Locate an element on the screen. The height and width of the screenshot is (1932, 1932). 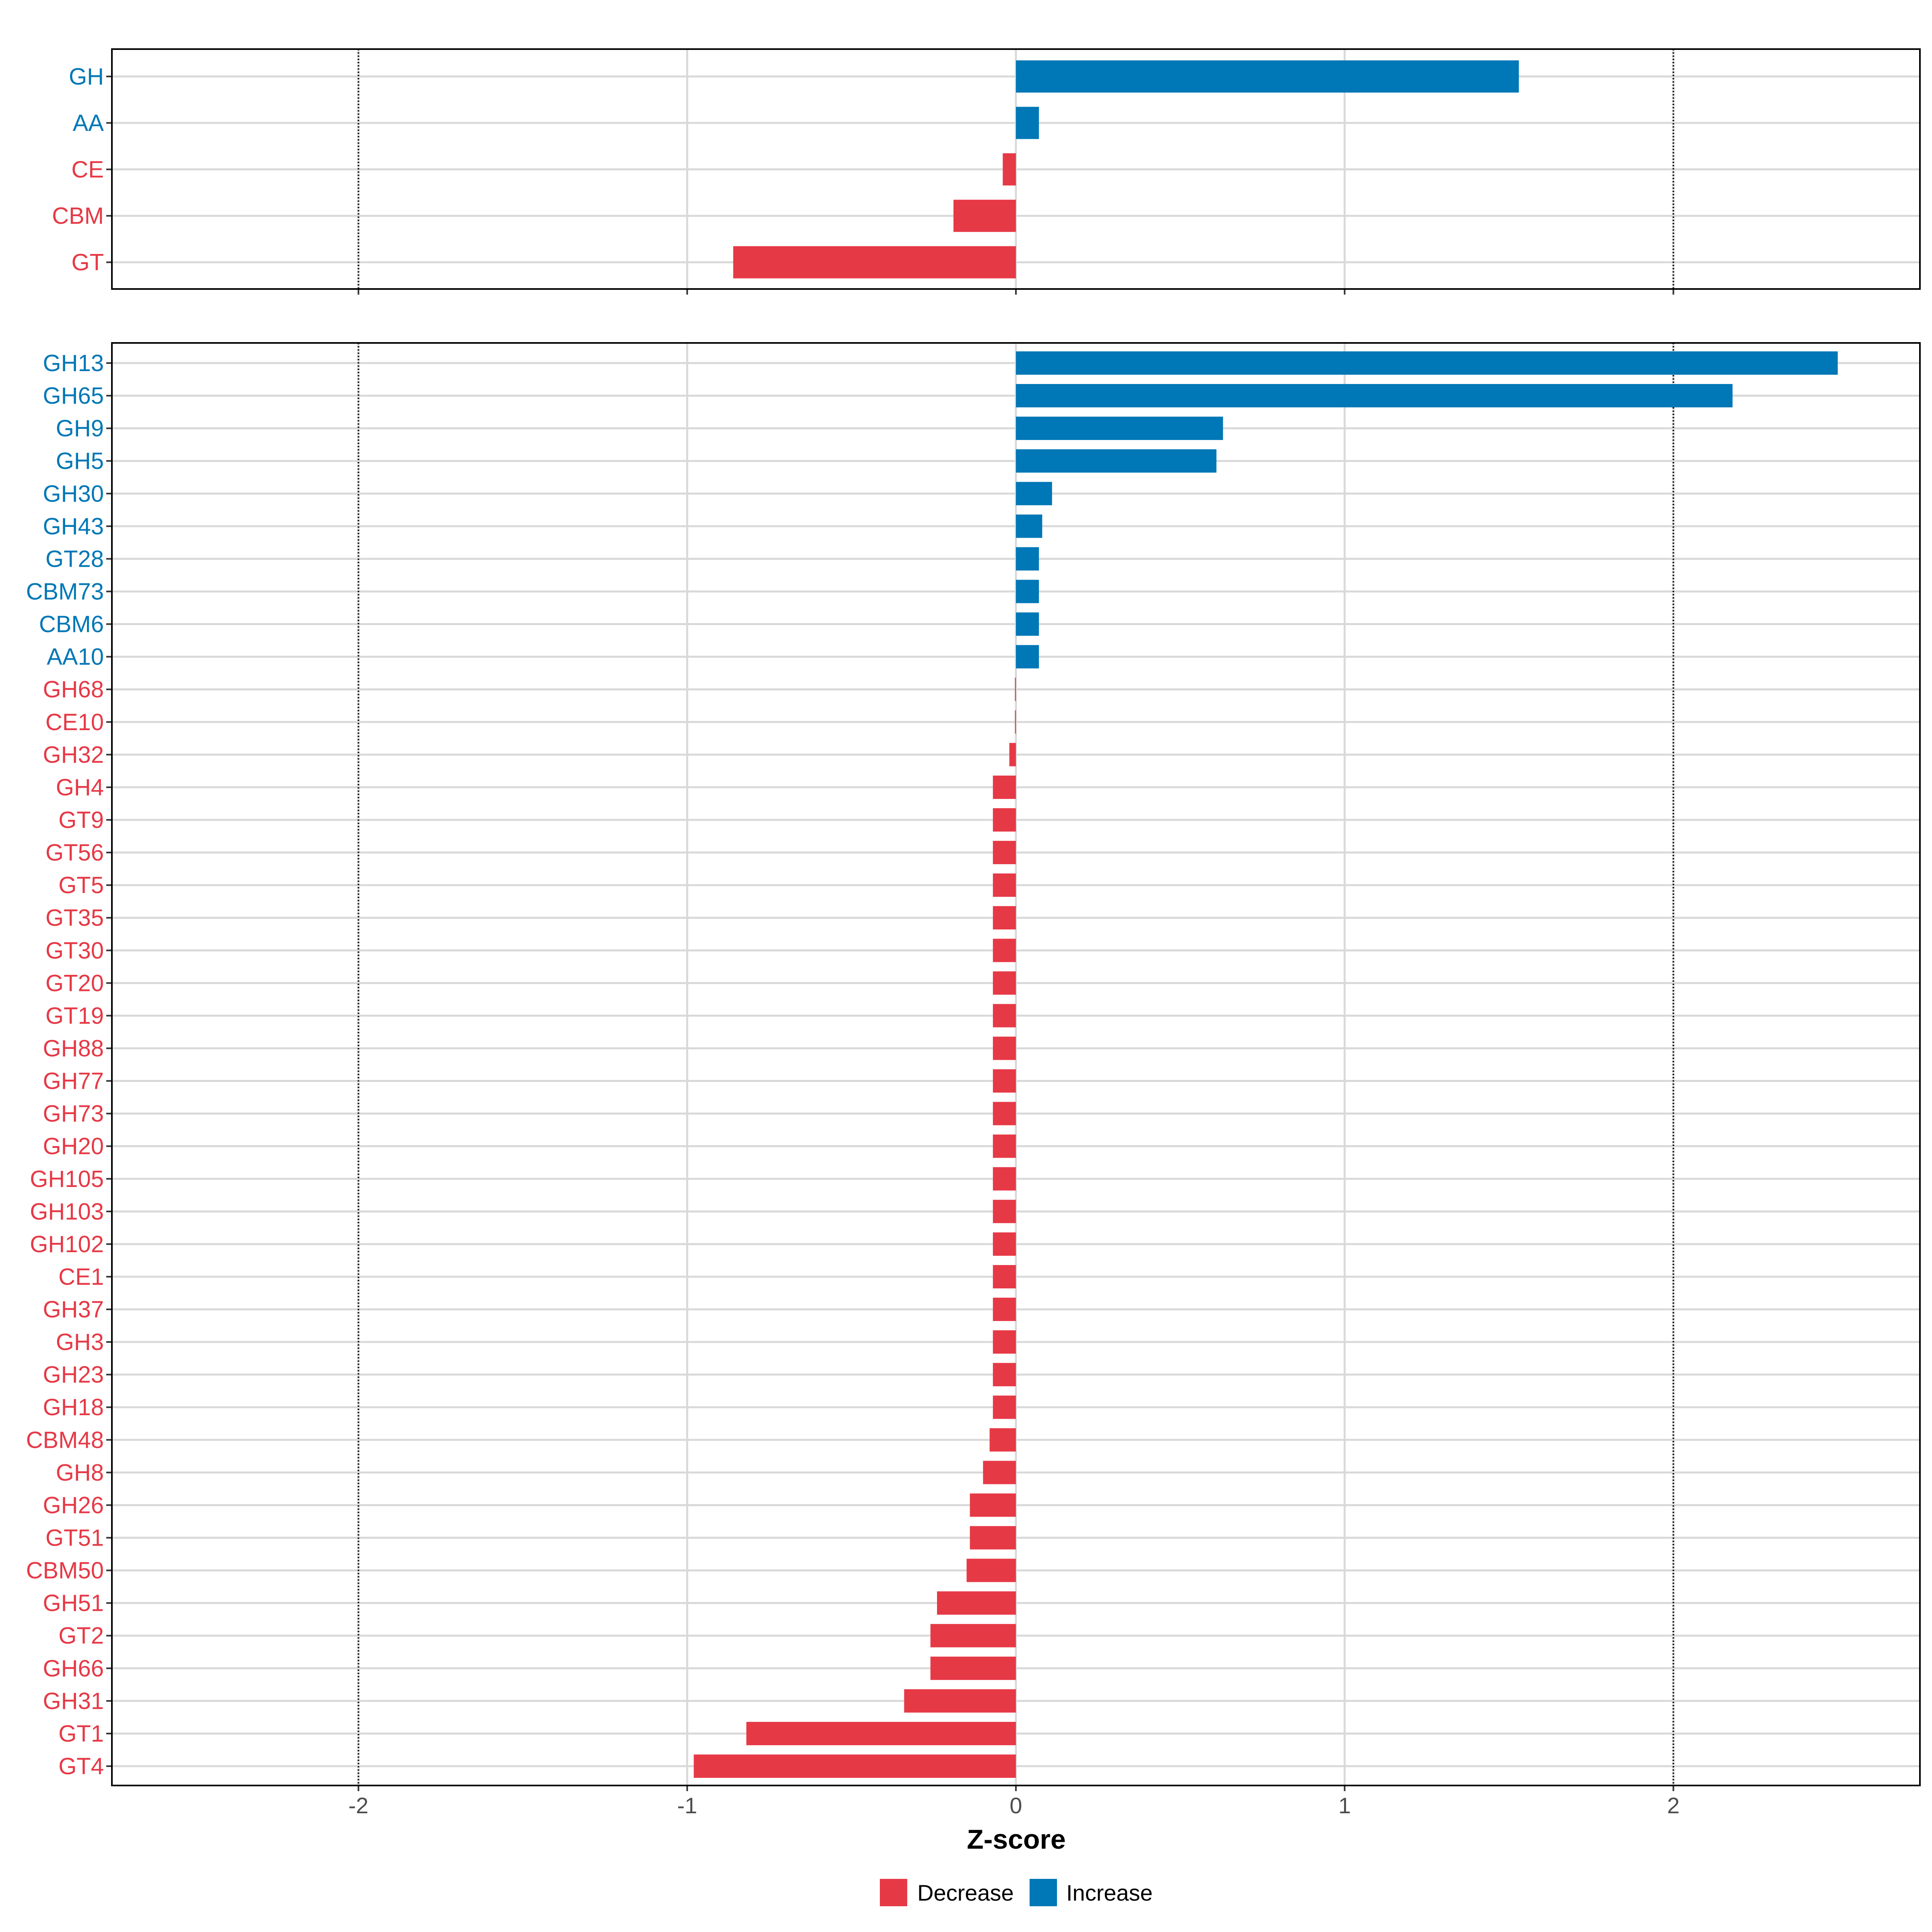
y-label-gh30: GH30 is located at coordinates (73, 494).